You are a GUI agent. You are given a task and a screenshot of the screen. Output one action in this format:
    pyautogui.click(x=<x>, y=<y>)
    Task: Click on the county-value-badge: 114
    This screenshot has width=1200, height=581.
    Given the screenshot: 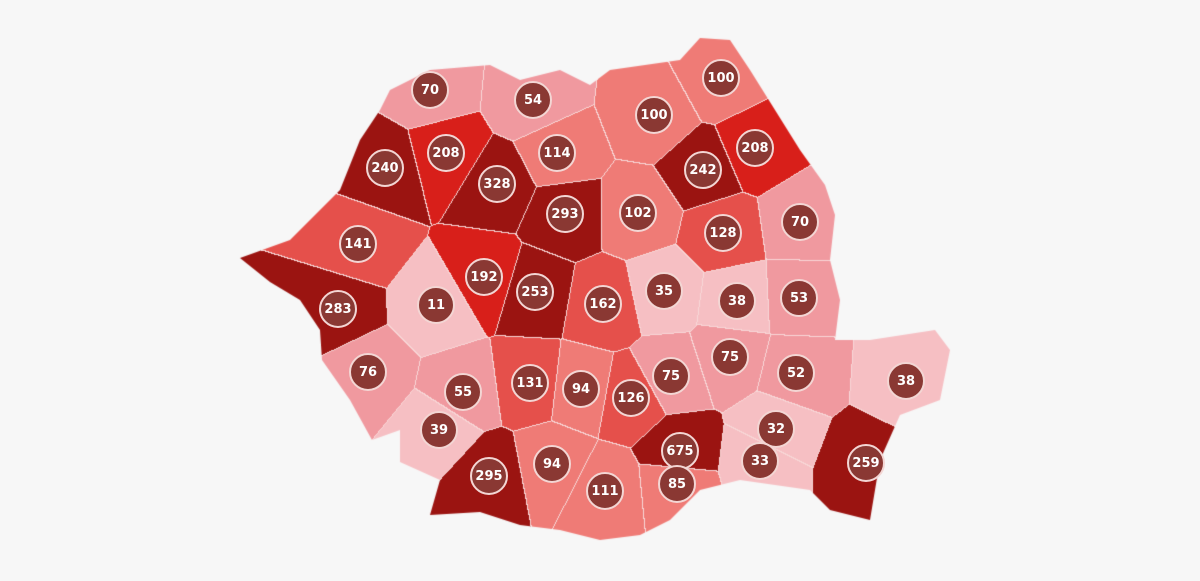 What is the action you would take?
    pyautogui.click(x=557, y=153)
    